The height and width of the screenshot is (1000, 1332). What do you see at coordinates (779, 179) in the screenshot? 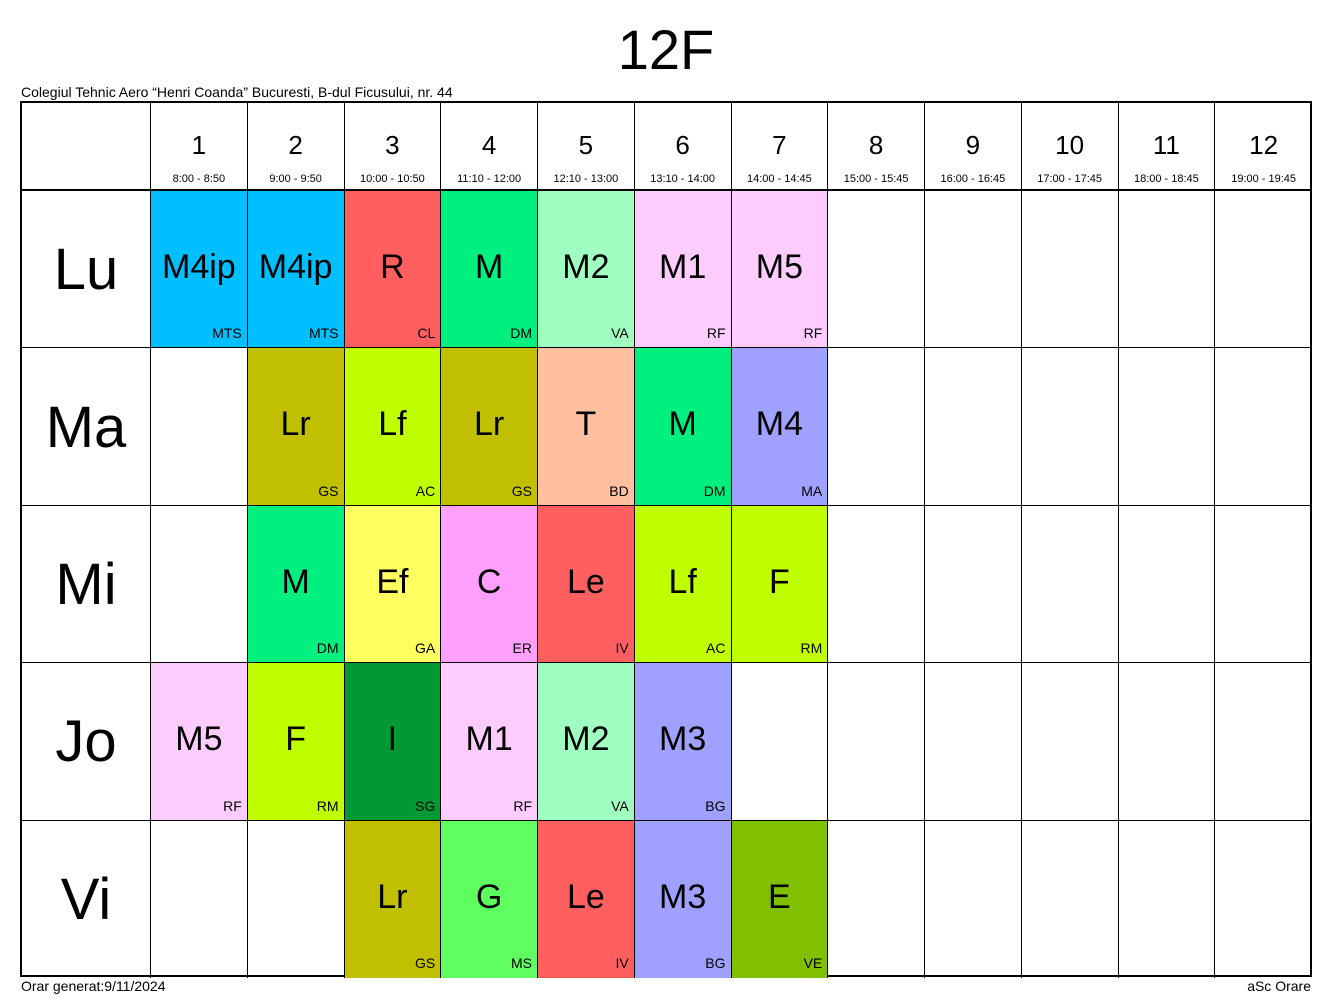
I see `period-time: 14:00 - 14:45` at bounding box center [779, 179].